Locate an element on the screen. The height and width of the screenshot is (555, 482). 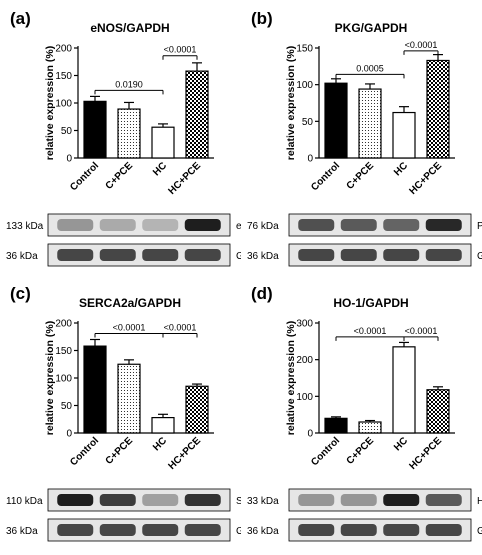
p-value-label: 0.0190 is located at coordinates (129, 84).